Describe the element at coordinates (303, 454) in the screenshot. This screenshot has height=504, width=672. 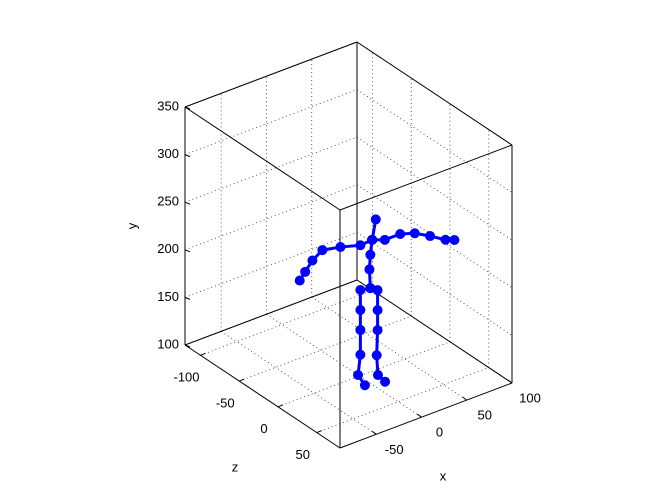
I see `z-tick-label: 50` at that location.